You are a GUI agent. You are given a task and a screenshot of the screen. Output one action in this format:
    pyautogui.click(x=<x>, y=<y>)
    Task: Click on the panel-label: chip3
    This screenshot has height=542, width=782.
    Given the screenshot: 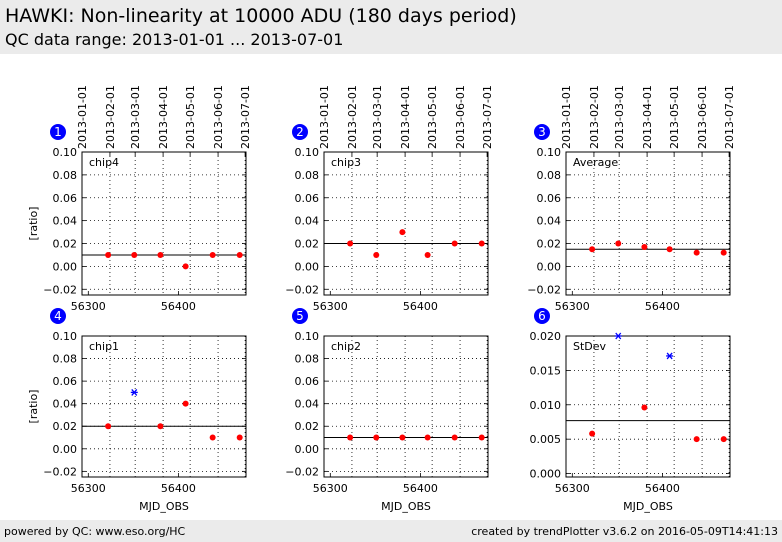 What is the action you would take?
    pyautogui.click(x=346, y=162)
    